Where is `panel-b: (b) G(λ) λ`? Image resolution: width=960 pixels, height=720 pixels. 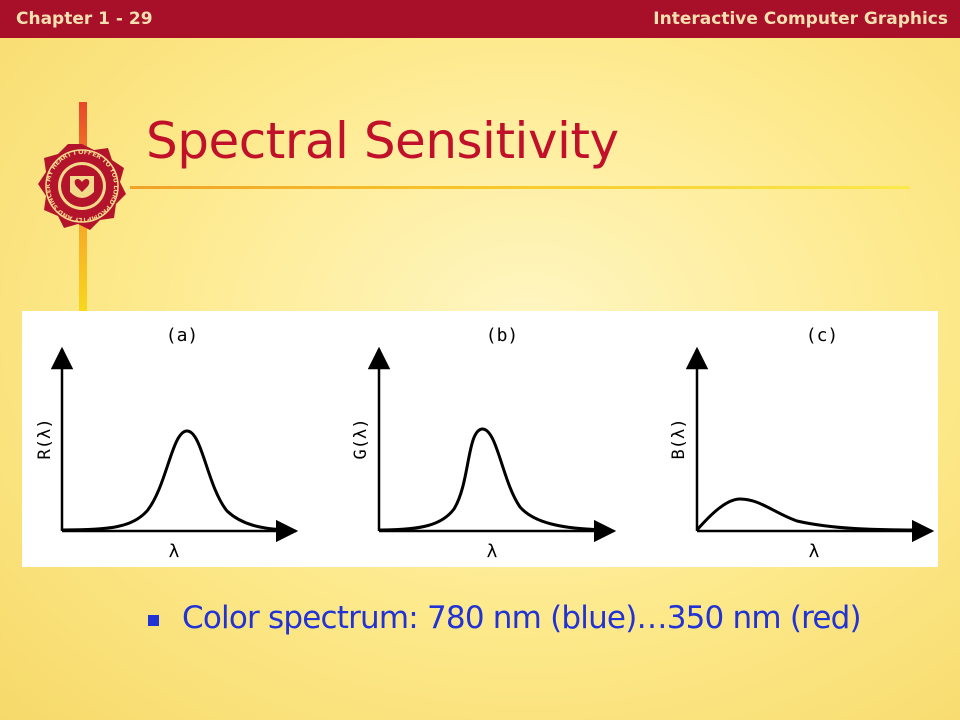
panel-b: (b) G(λ) λ is located at coordinates (484, 443).